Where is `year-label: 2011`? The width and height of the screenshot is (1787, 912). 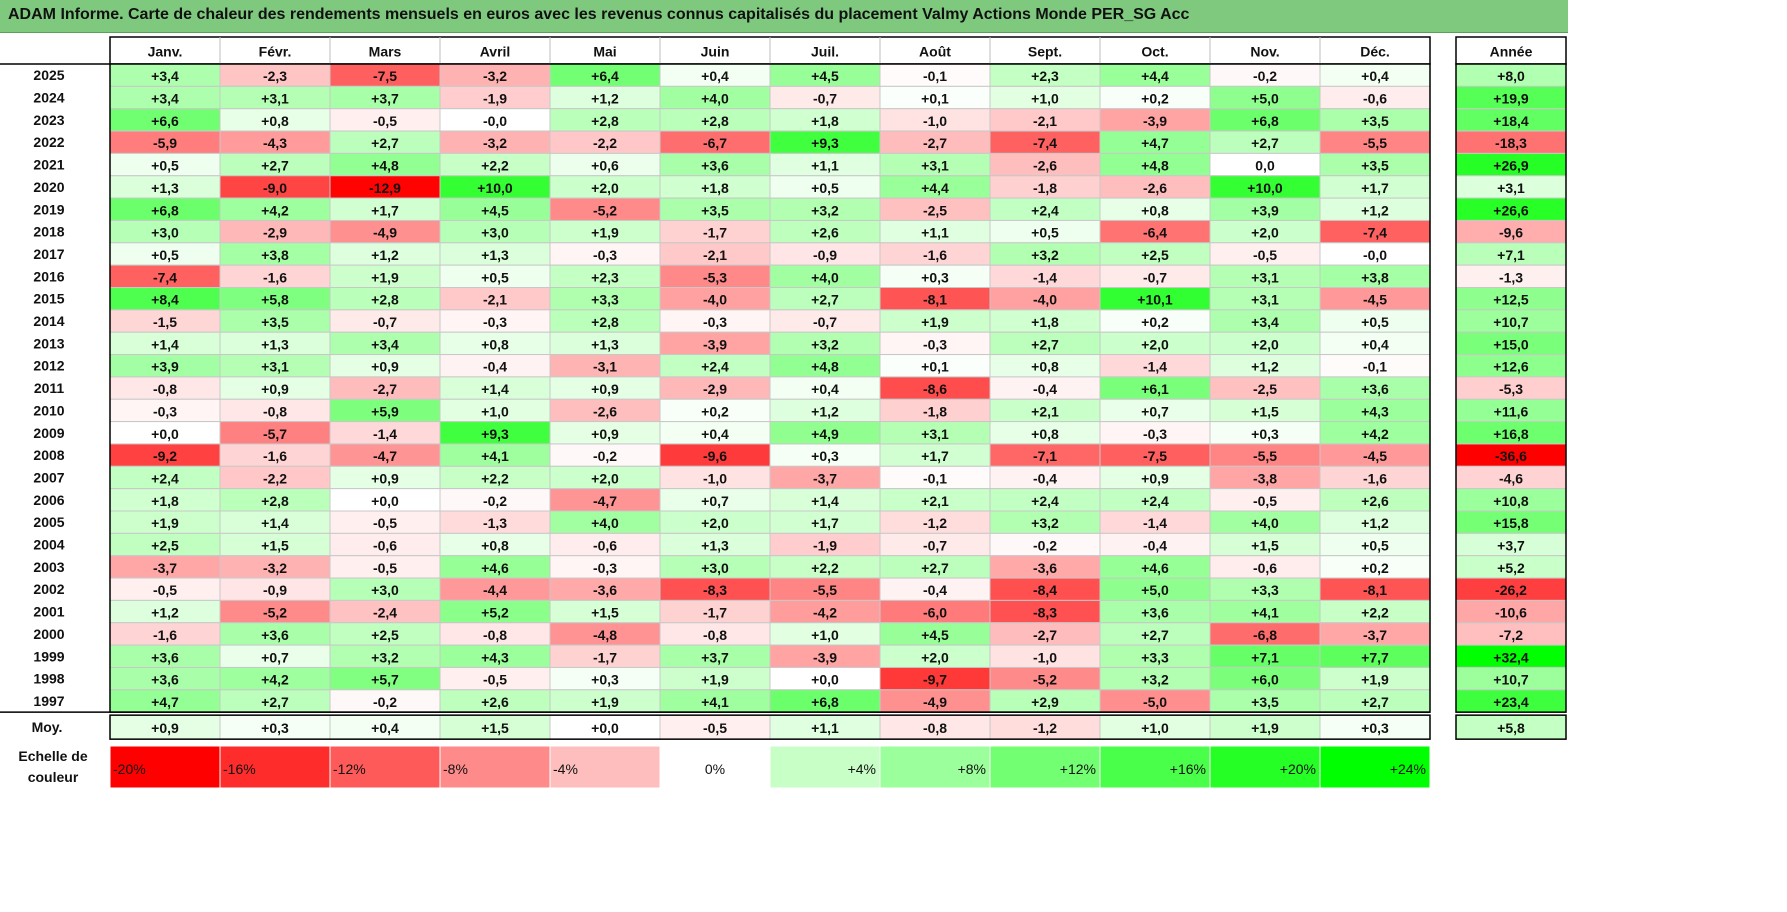
year-label: 2011 is located at coordinates (49, 388).